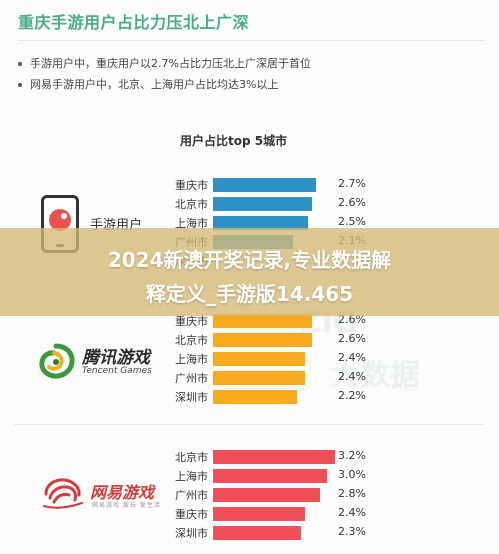 The width and height of the screenshot is (499, 554). What do you see at coordinates (154, 84) in the screenshot?
I see `bullet-text-2: 网易手游用户中，北京、上海用户占比均达3%以上` at bounding box center [154, 84].